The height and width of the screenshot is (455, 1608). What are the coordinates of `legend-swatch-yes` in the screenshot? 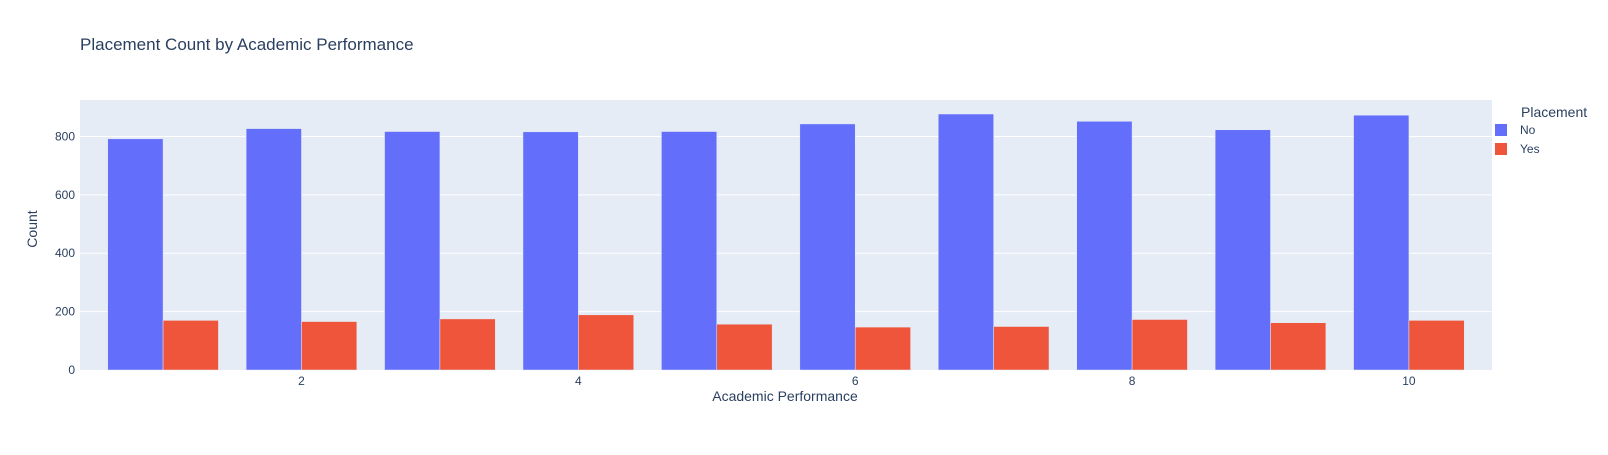 It's located at (1501, 149).